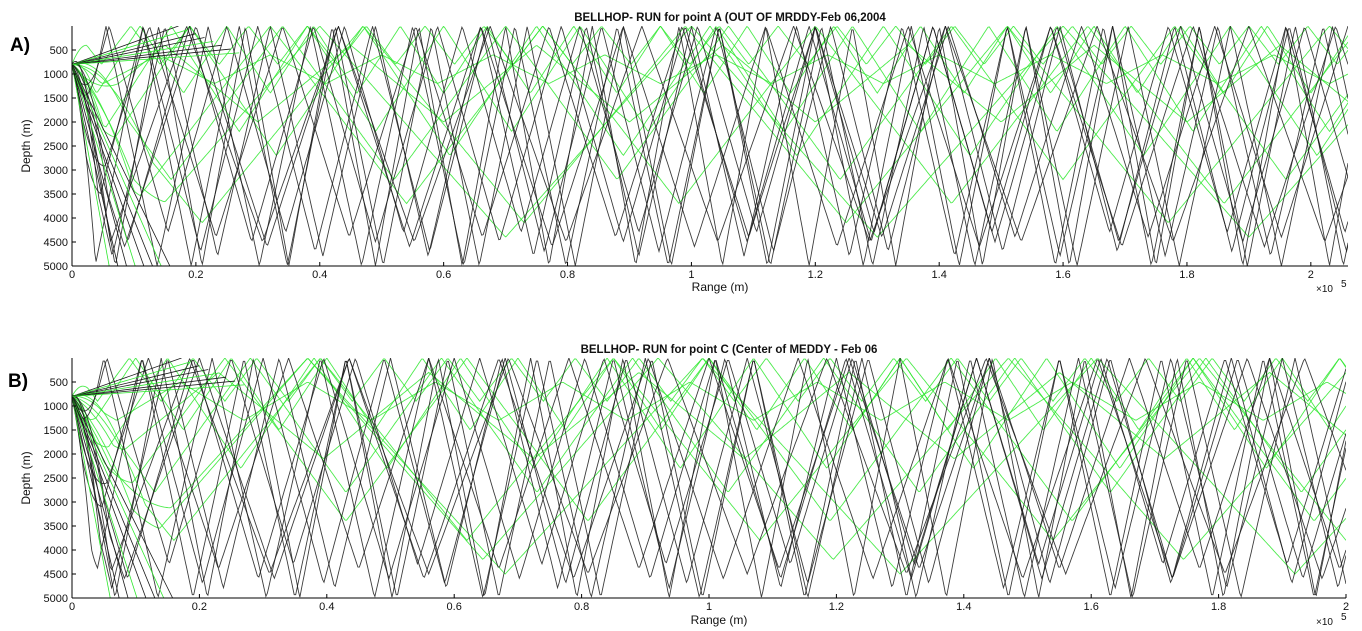  I want to click on panel-label-a: A), so click(20, 45).